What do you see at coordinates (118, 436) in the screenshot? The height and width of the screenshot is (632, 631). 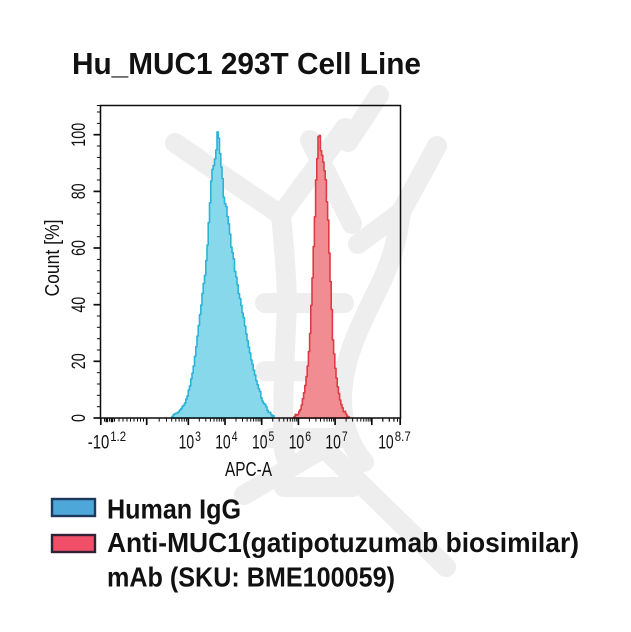 I see `svg-text: 1.2` at bounding box center [118, 436].